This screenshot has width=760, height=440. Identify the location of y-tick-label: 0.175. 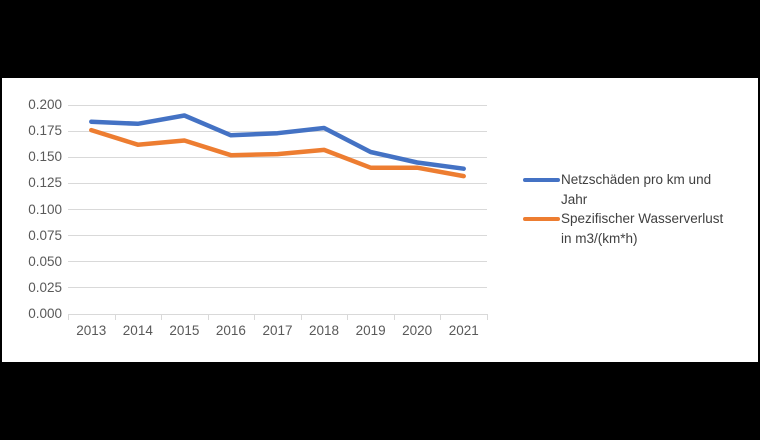
(45, 131).